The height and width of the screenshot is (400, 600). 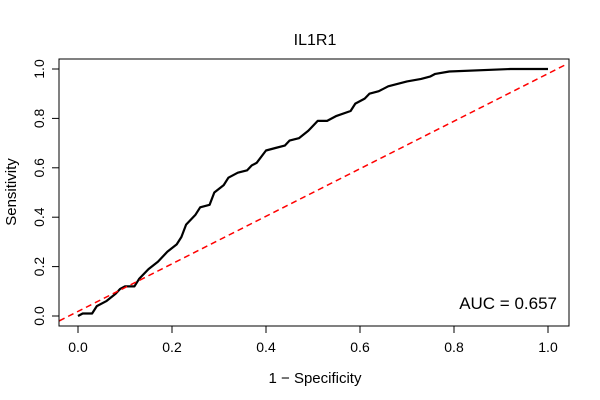 I want to click on y-tick-label: 0.4, so click(x=39, y=217).